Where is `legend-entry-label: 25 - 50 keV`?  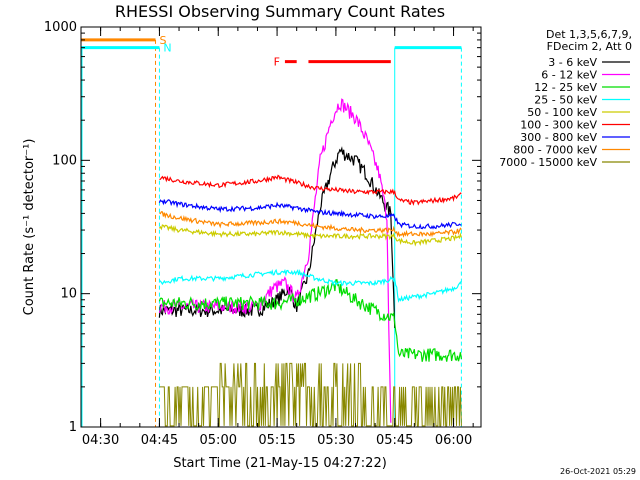
legend-entry-label: 25 - 50 keV is located at coordinates (565, 100).